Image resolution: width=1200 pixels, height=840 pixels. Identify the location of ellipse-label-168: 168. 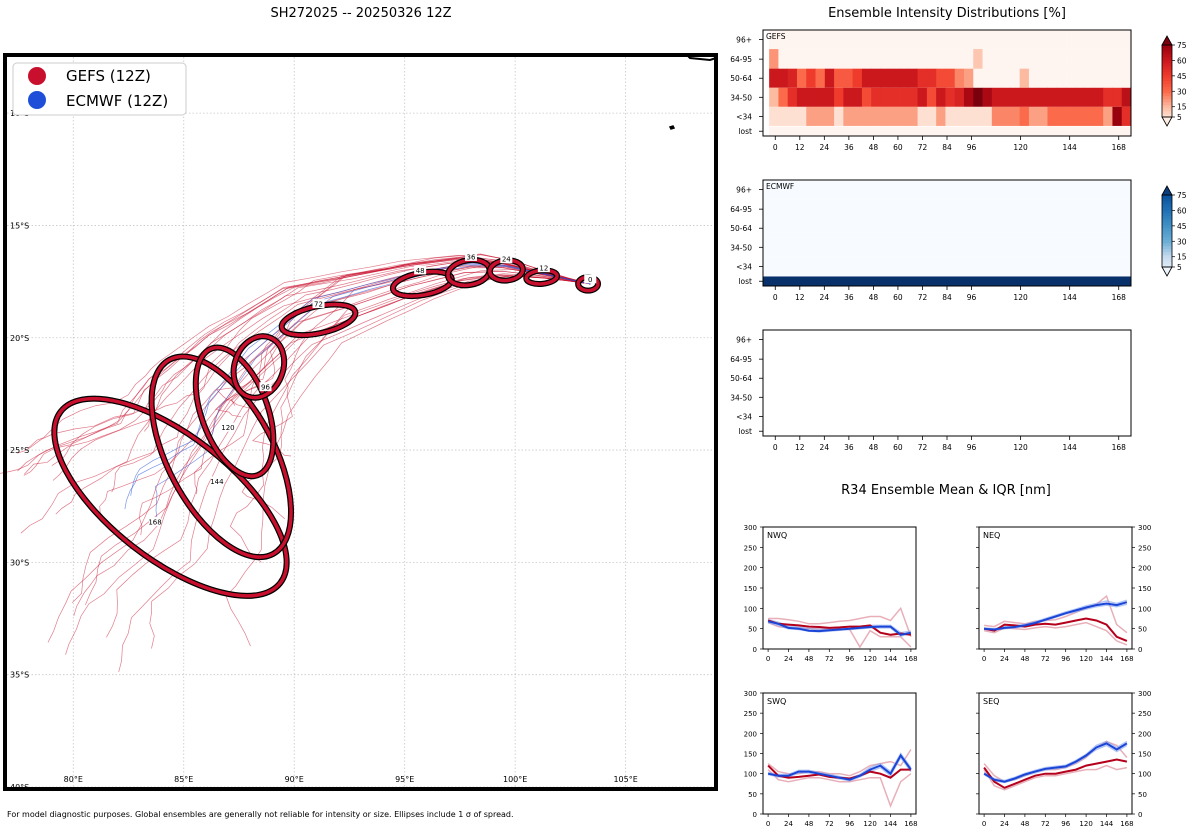
(154, 522).